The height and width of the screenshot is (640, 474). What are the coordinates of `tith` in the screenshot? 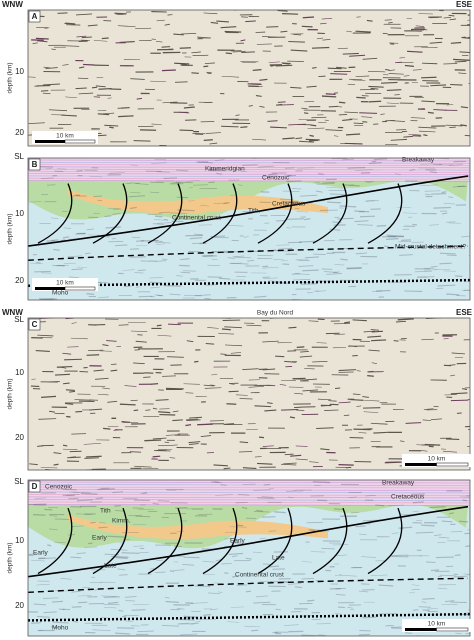 It's located at (198, 526).